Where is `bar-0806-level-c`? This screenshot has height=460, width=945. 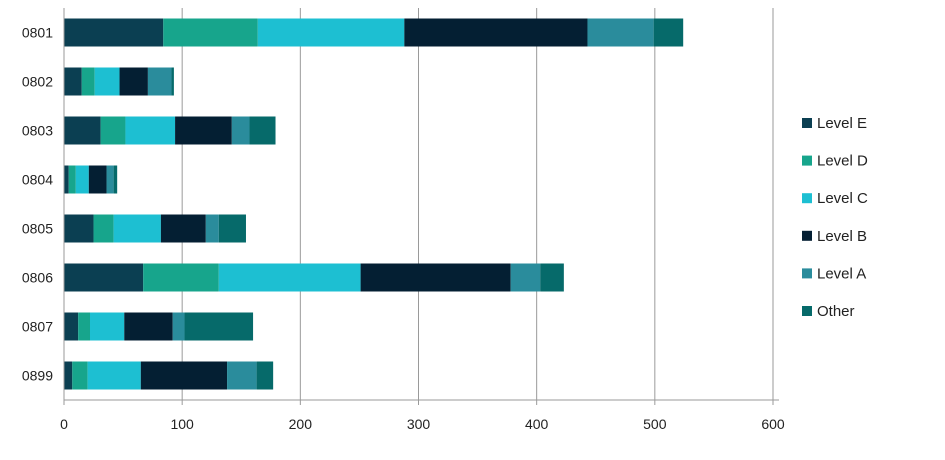
bar-0806-level-c is located at coordinates (289, 277).